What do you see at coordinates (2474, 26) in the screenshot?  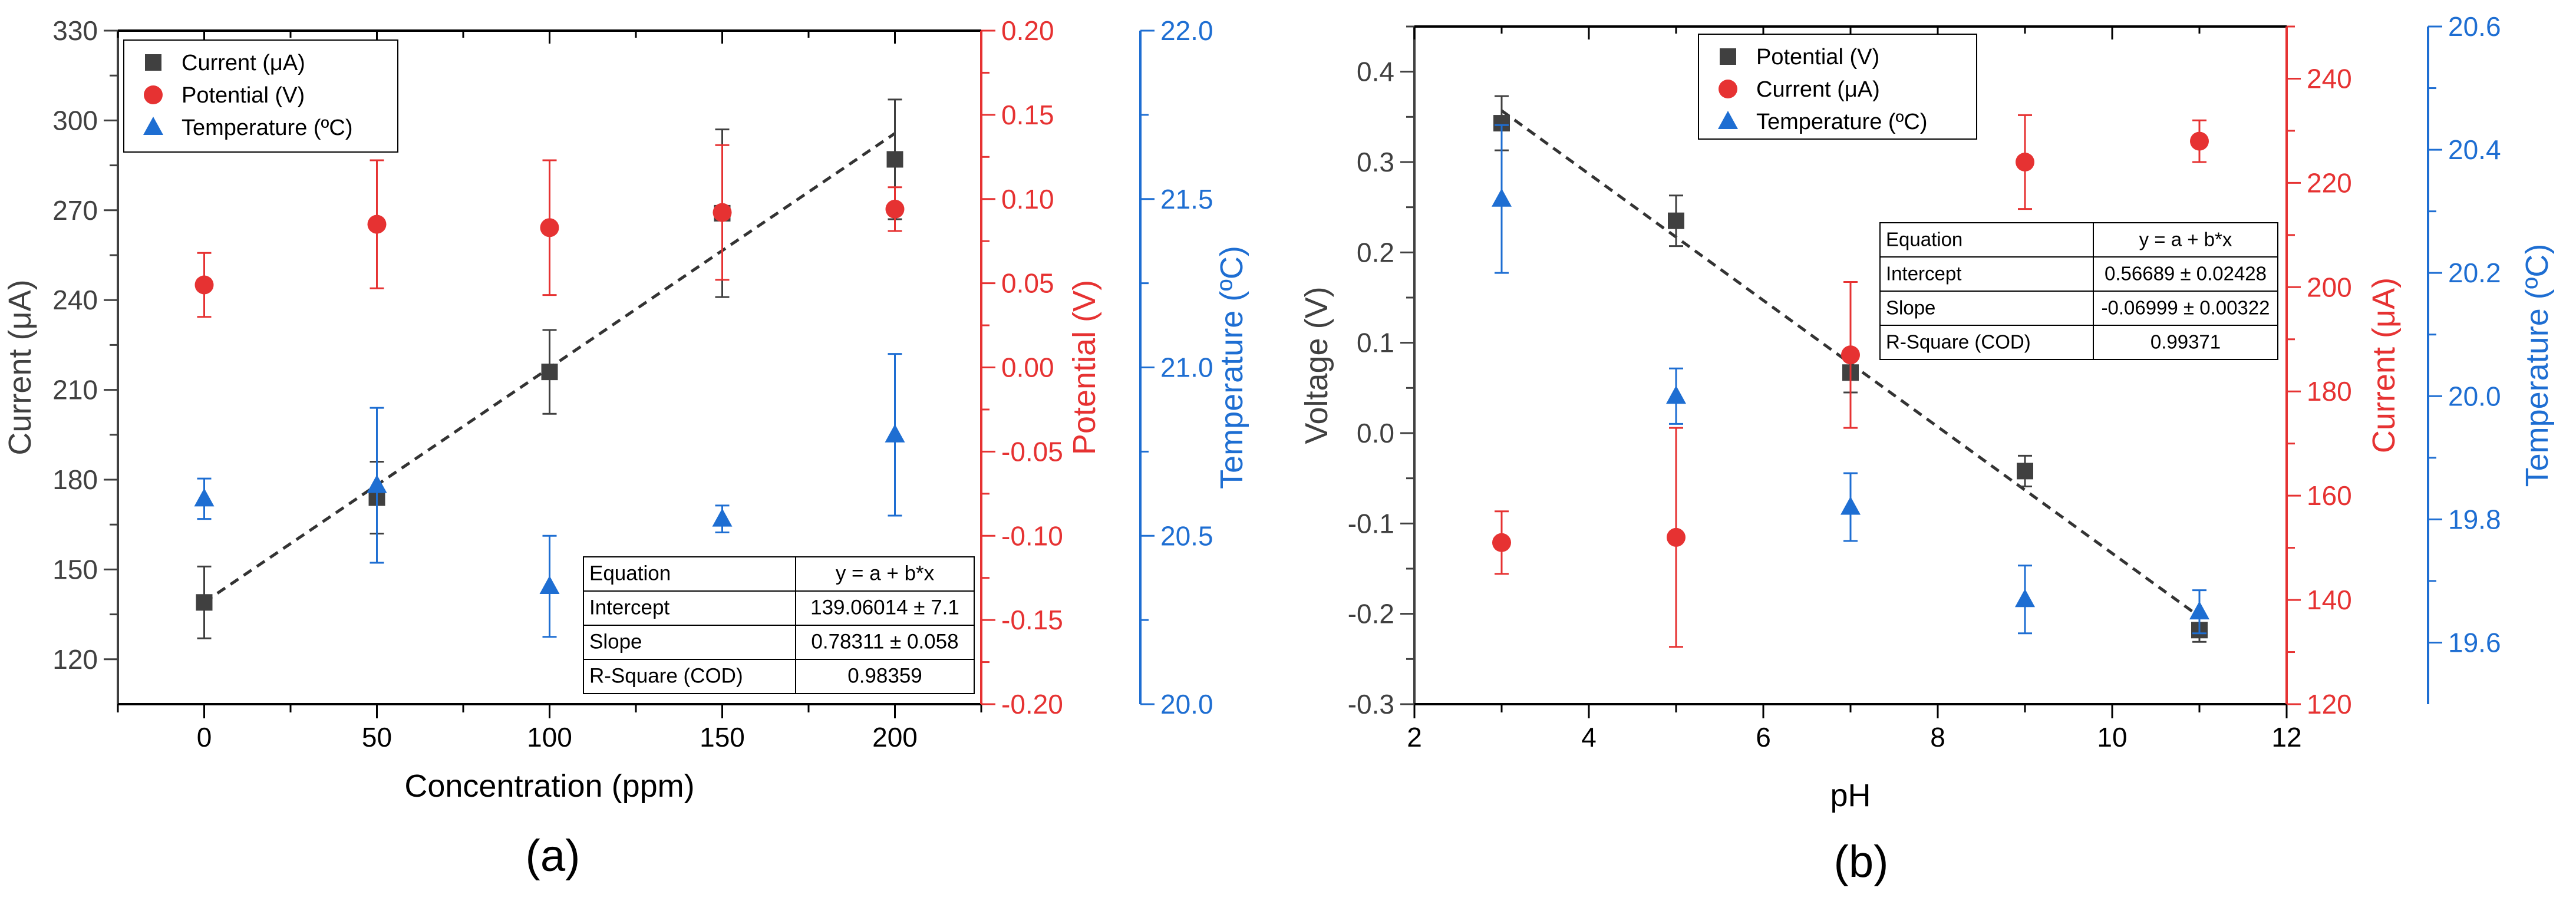 I see `right2-tick-label: 20.6` at bounding box center [2474, 26].